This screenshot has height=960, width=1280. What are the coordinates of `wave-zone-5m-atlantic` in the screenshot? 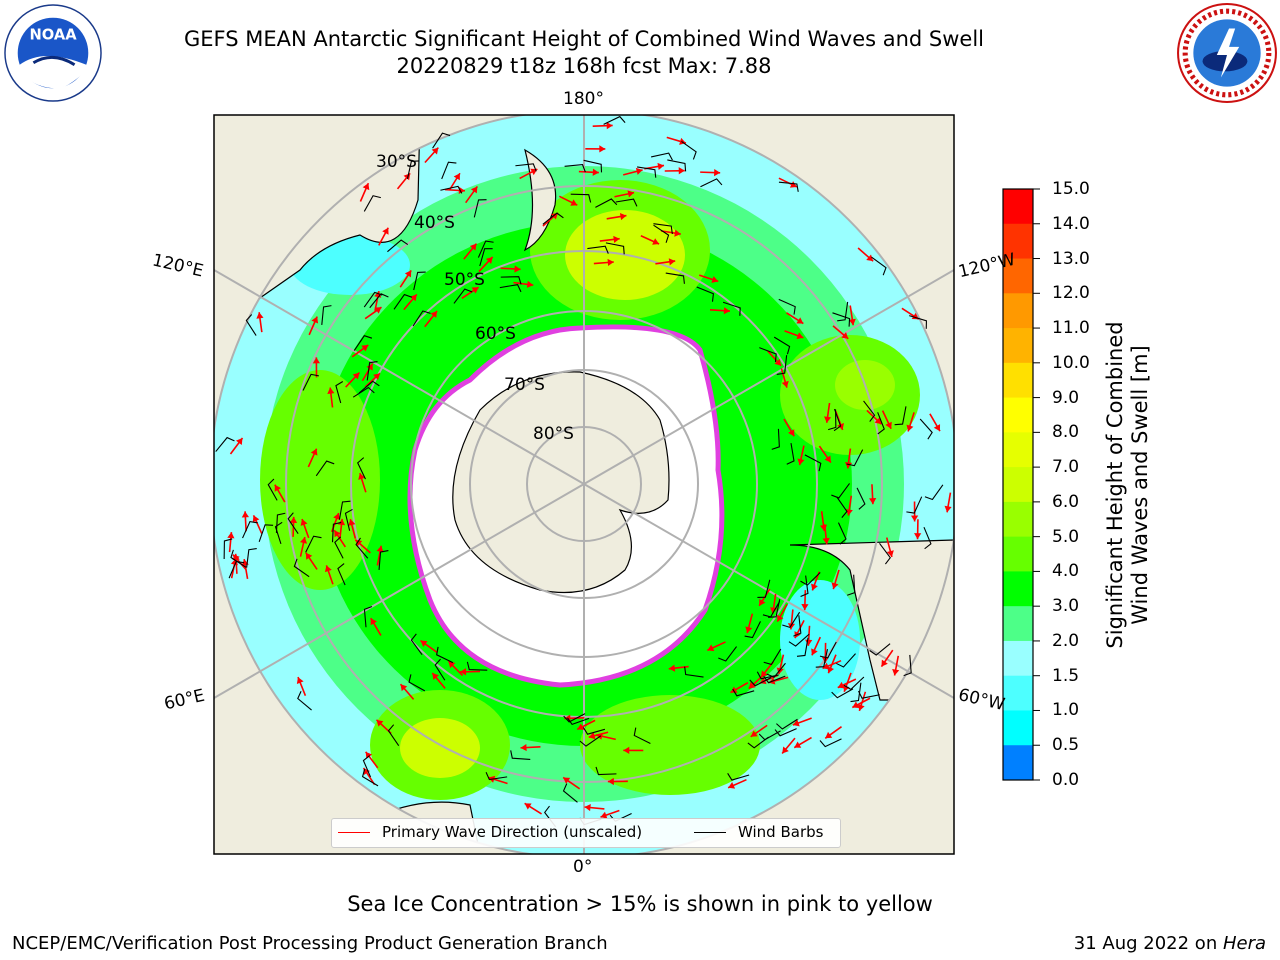 It's located at (670, 745).